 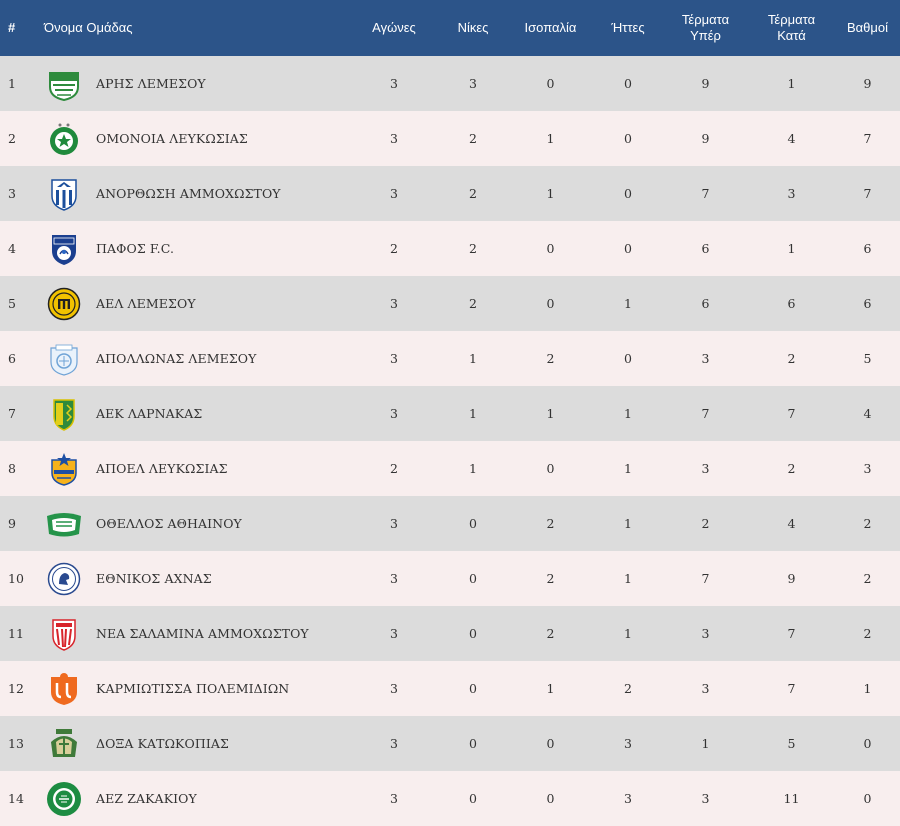 I want to click on rank-cell: 13, so click(x=16, y=743).